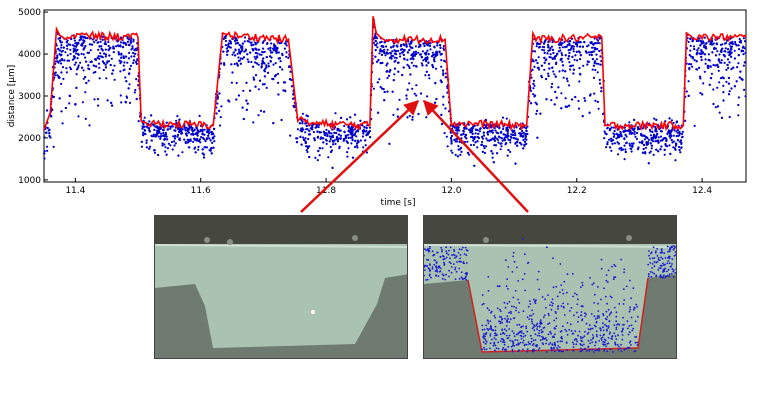 Image resolution: width=768 pixels, height=400 pixels. What do you see at coordinates (281, 316) in the screenshot?
I see `micrograph-substrate` at bounding box center [281, 316].